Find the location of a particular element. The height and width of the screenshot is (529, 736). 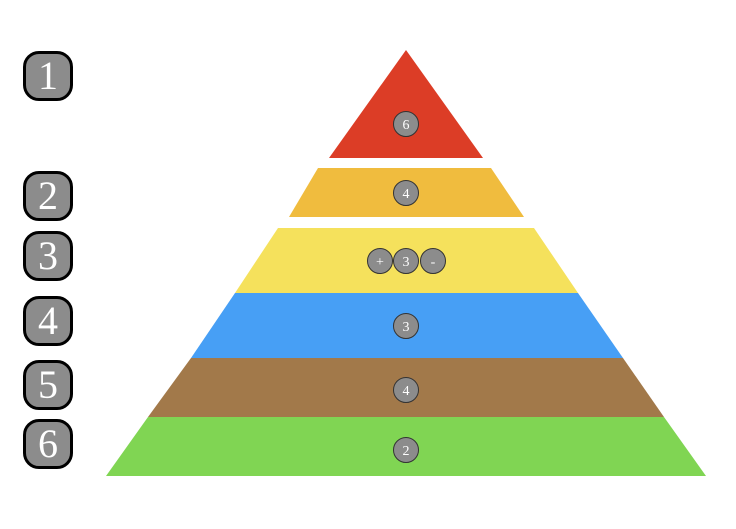

tier-3-value-badge: 3 is located at coordinates (406, 261).